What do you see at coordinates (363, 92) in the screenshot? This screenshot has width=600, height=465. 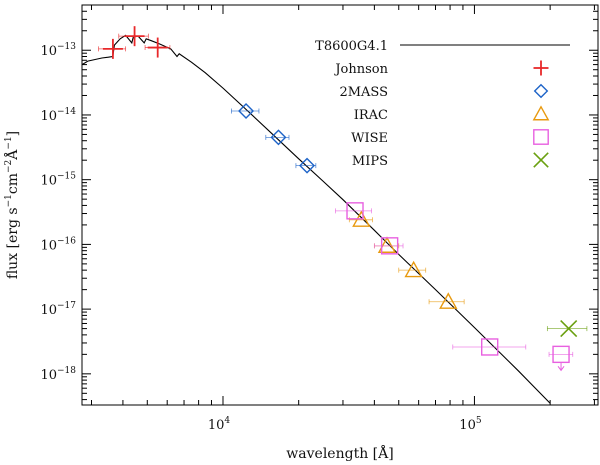 I see `legend-label-2mass: 2MASS` at bounding box center [363, 92].